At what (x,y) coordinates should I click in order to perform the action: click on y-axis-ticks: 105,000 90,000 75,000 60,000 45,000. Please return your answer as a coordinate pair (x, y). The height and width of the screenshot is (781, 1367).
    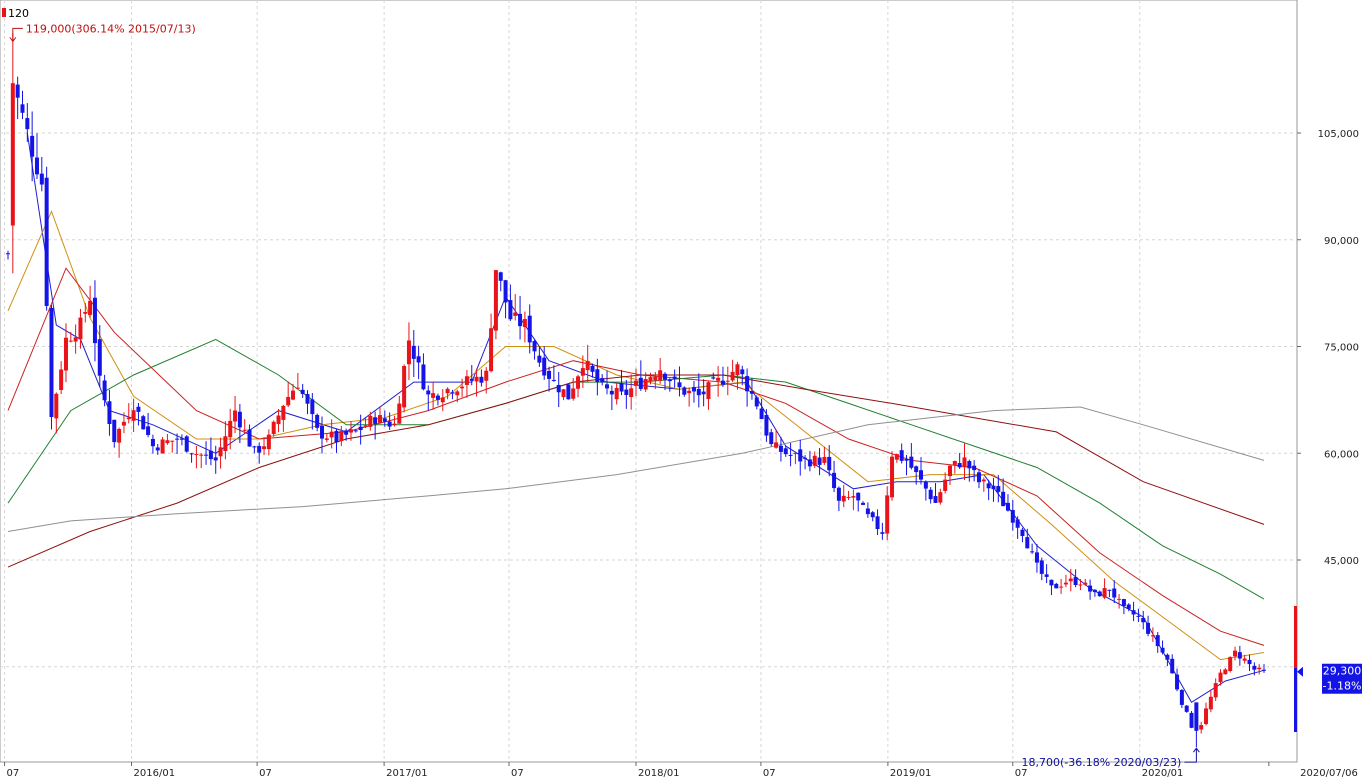
    Looking at the image, I should click on (1328, 348).